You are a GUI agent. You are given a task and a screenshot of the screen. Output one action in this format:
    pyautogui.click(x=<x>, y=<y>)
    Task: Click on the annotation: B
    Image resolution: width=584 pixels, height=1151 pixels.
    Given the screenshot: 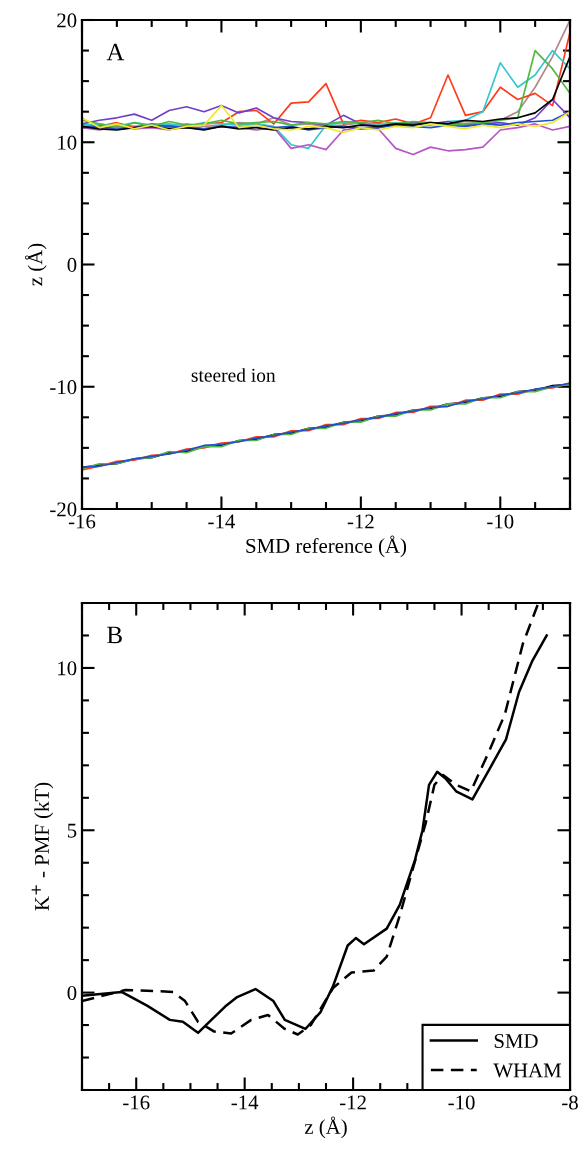 What is the action you would take?
    pyautogui.click(x=114, y=635)
    